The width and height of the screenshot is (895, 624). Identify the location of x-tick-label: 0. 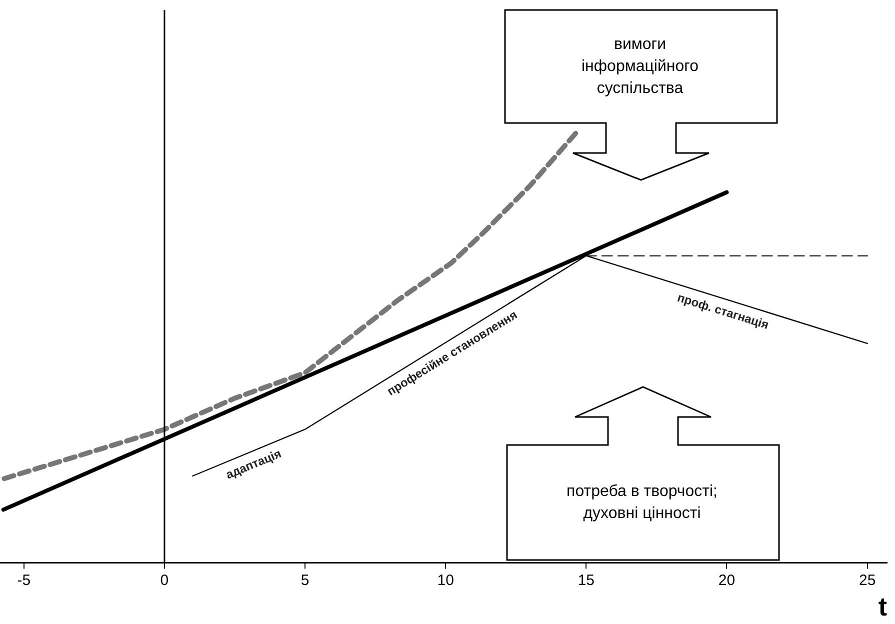
(164, 580).